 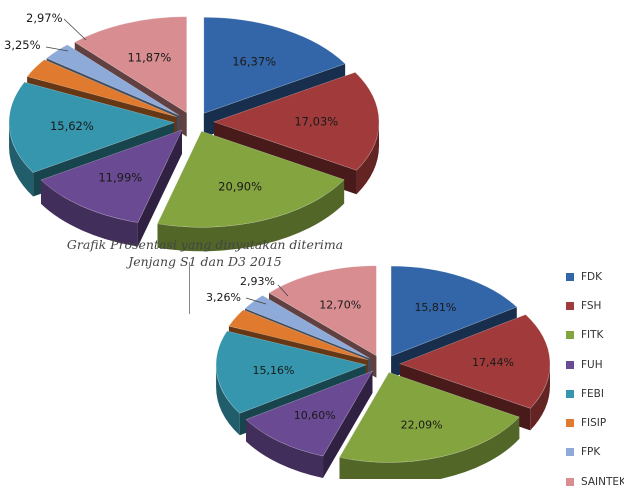 What do you see at coordinates (592, 393) in the screenshot?
I see `legend-label: FEBI` at bounding box center [592, 393].